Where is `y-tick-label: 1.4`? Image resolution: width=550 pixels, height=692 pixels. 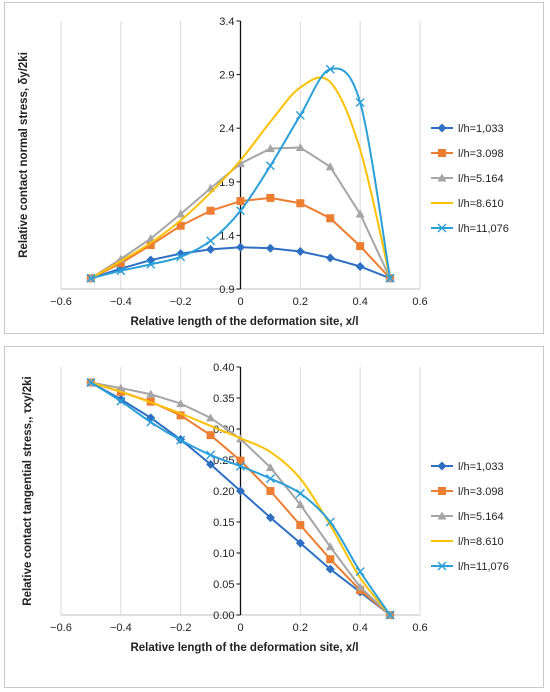 y-tick-label: 1.4 is located at coordinates (226, 236).